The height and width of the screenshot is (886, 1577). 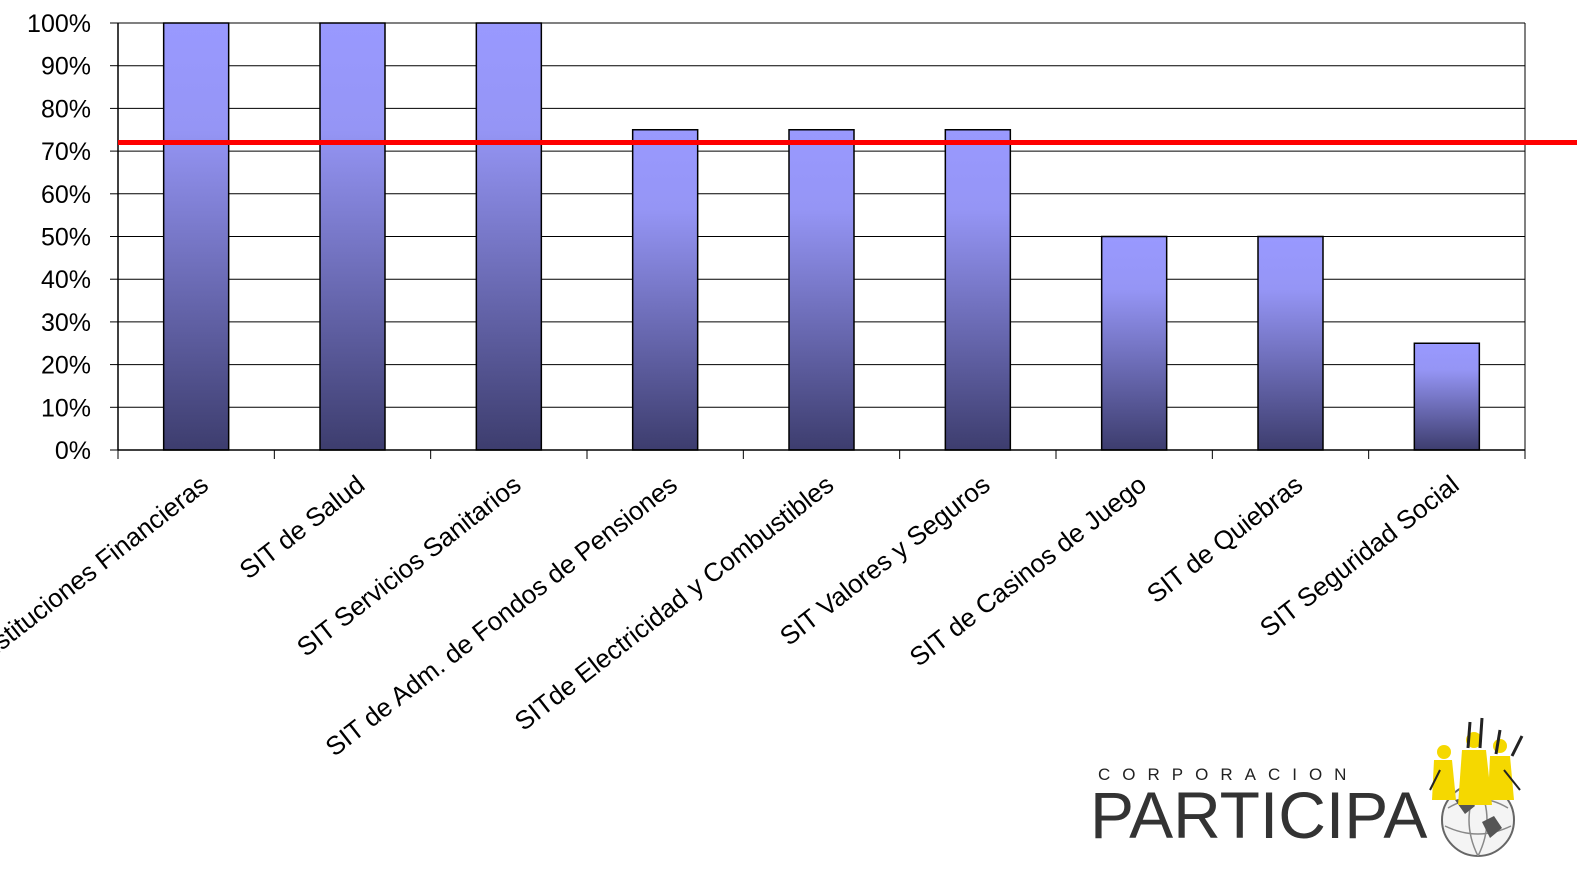 What do you see at coordinates (66, 408) in the screenshot?
I see `y-tick-label: 10%` at bounding box center [66, 408].